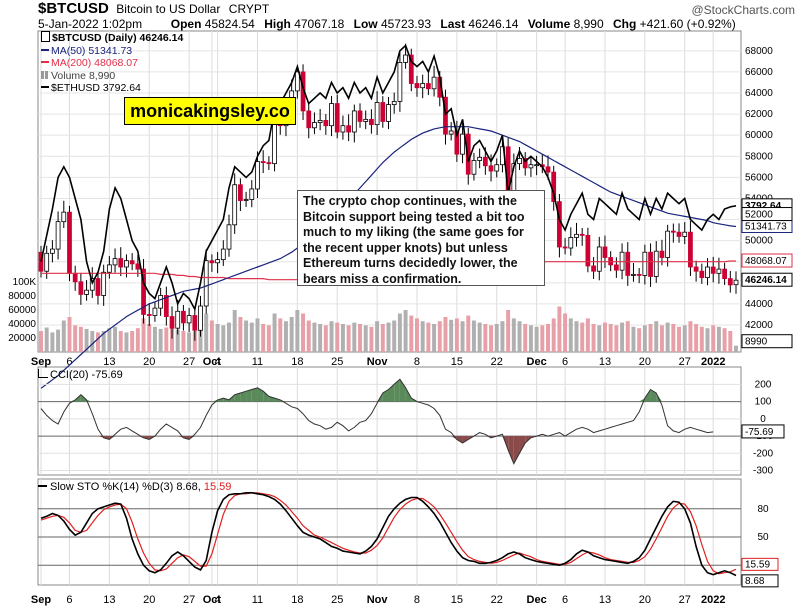 Image resolution: width=803 pixels, height=609 pixels. What do you see at coordinates (25, 282) in the screenshot?
I see `volume-tick-label: 100K` at bounding box center [25, 282].